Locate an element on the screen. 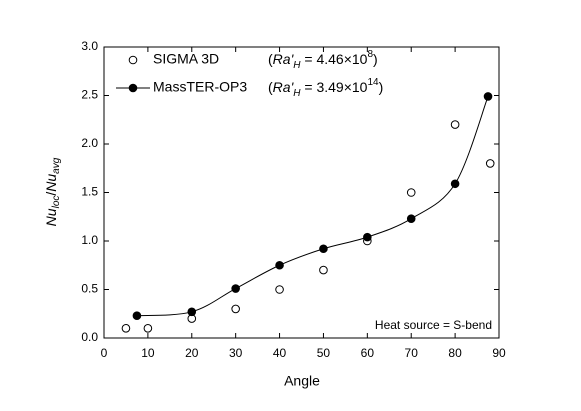 The height and width of the screenshot is (411, 581). x-tick-label: 10 is located at coordinates (148, 353).